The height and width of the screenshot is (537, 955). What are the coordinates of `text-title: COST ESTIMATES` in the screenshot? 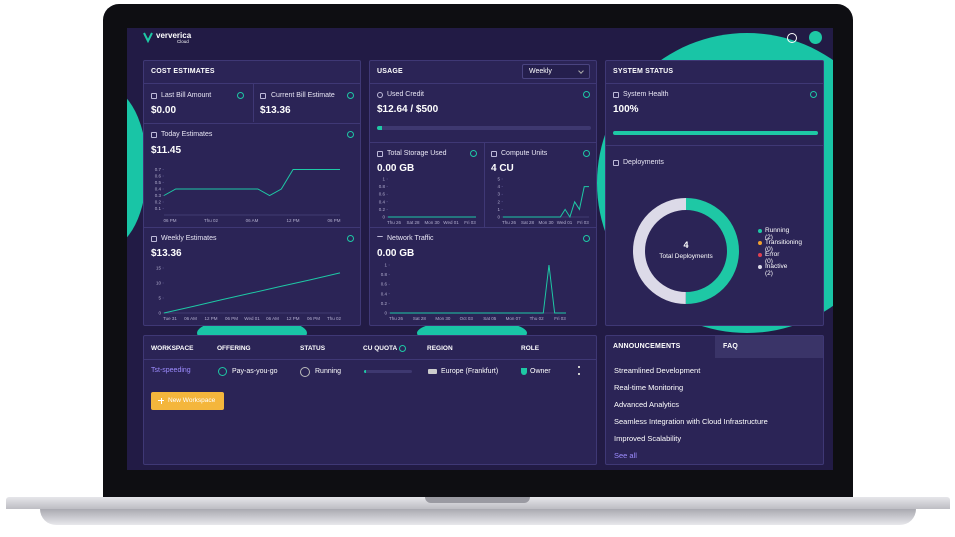 It's located at (183, 71).